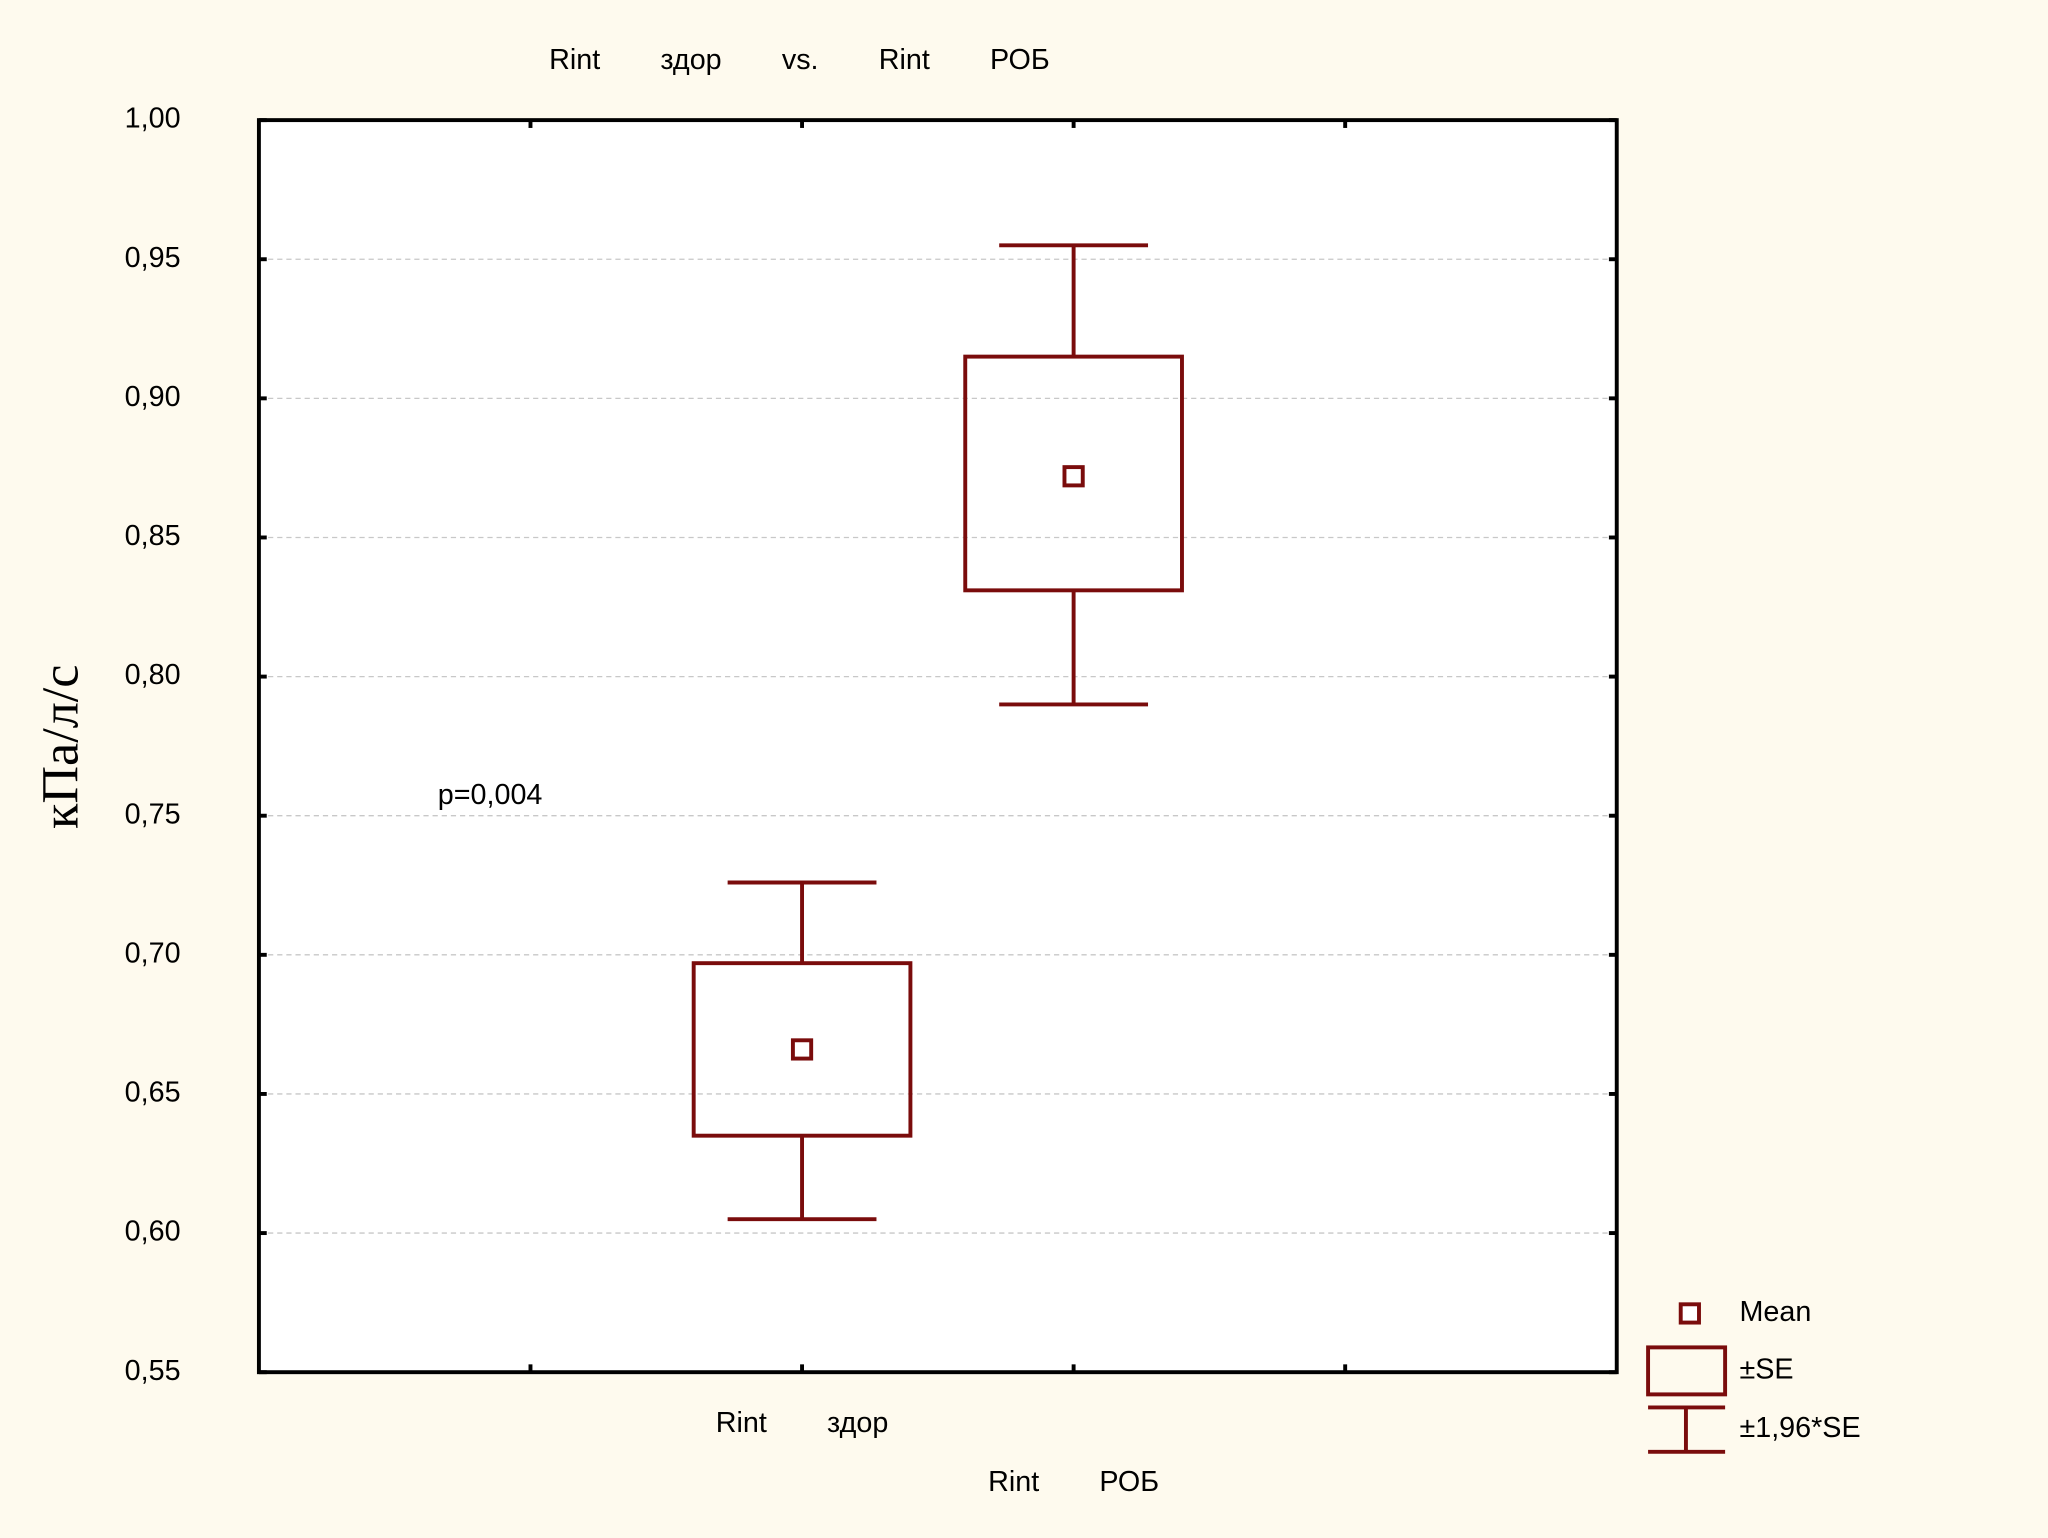 This screenshot has width=2048, height=1538. What do you see at coordinates (153, 119) in the screenshot?
I see `y-tick-label: 1,00` at bounding box center [153, 119].